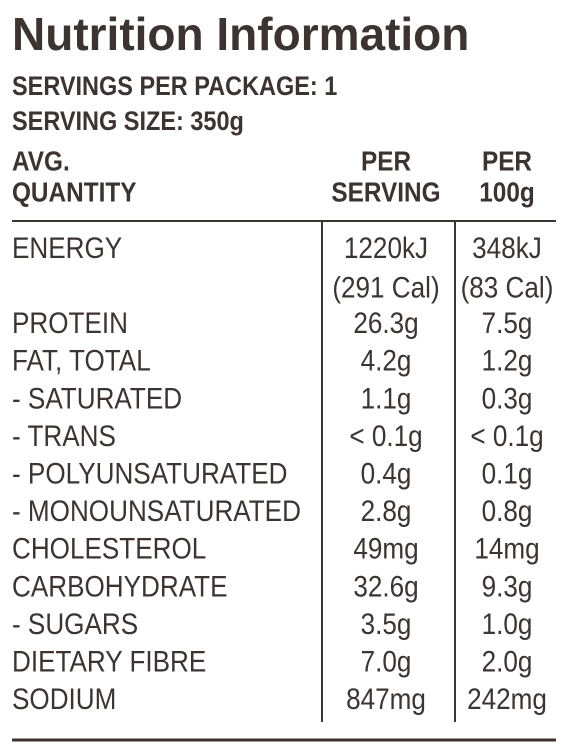 This screenshot has height=750, width=570. What do you see at coordinates (120, 586) in the screenshot?
I see `nutrient-label: CARBOHYDRATE` at bounding box center [120, 586].